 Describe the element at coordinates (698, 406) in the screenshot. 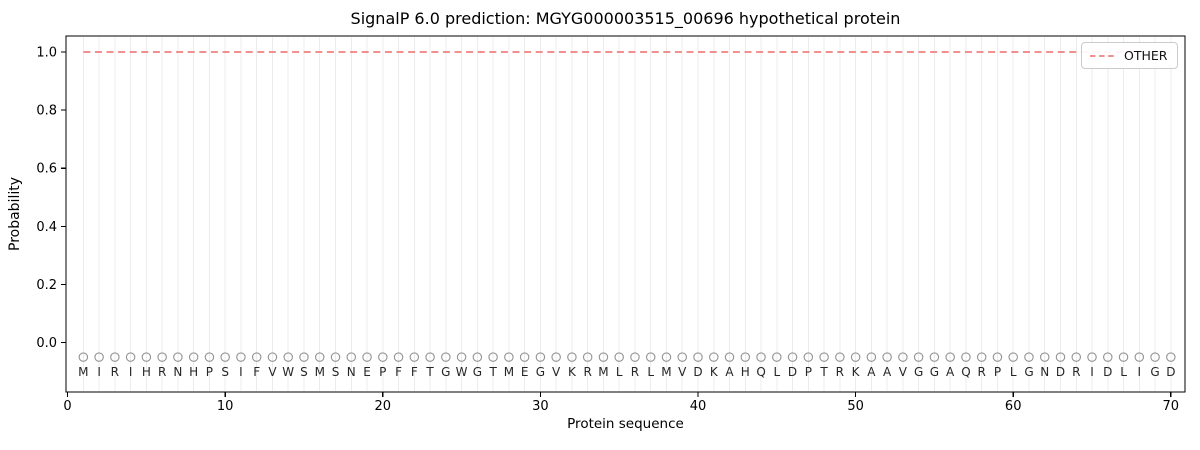

I see `x-tick-label: 40` at that location.